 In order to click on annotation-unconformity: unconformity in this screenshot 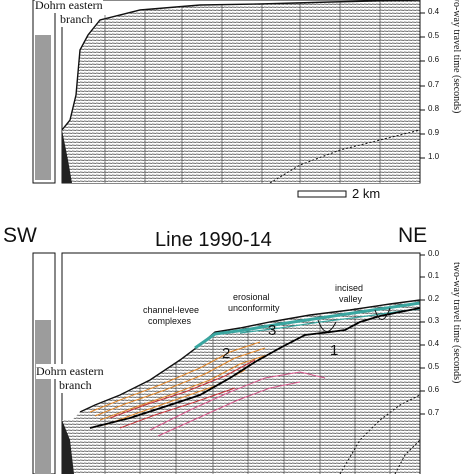, I will do `click(254, 308)`.